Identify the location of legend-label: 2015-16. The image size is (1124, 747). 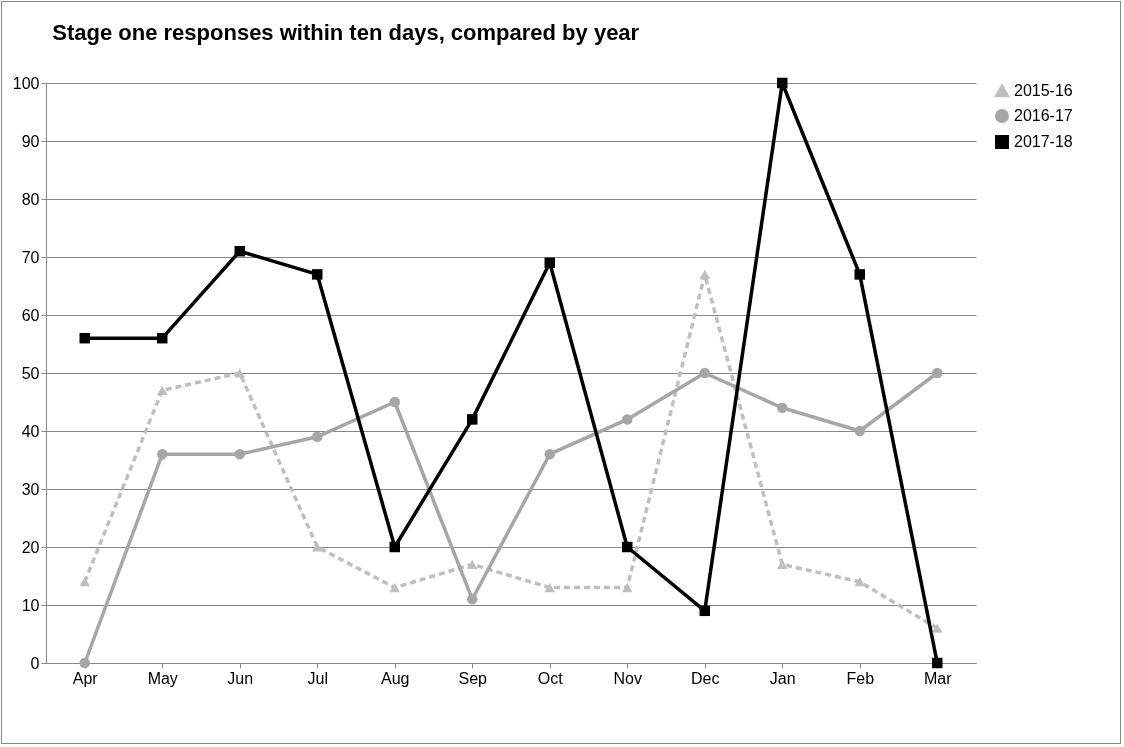
(1043, 90).